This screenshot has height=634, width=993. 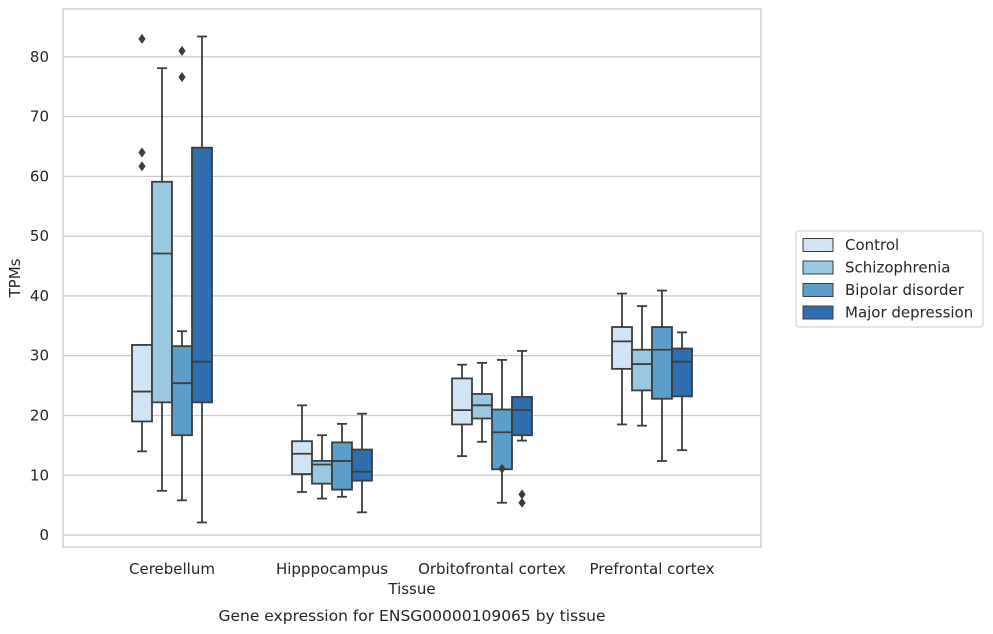 I want to click on y-axis-label: TPMs, so click(x=15, y=278).